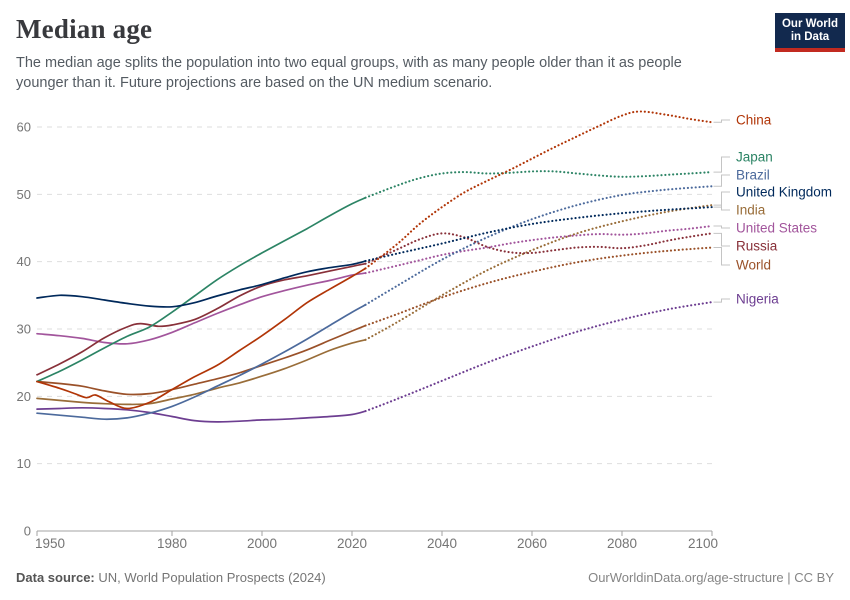  I want to click on legend-connector-nigeria, so click(721, 300).